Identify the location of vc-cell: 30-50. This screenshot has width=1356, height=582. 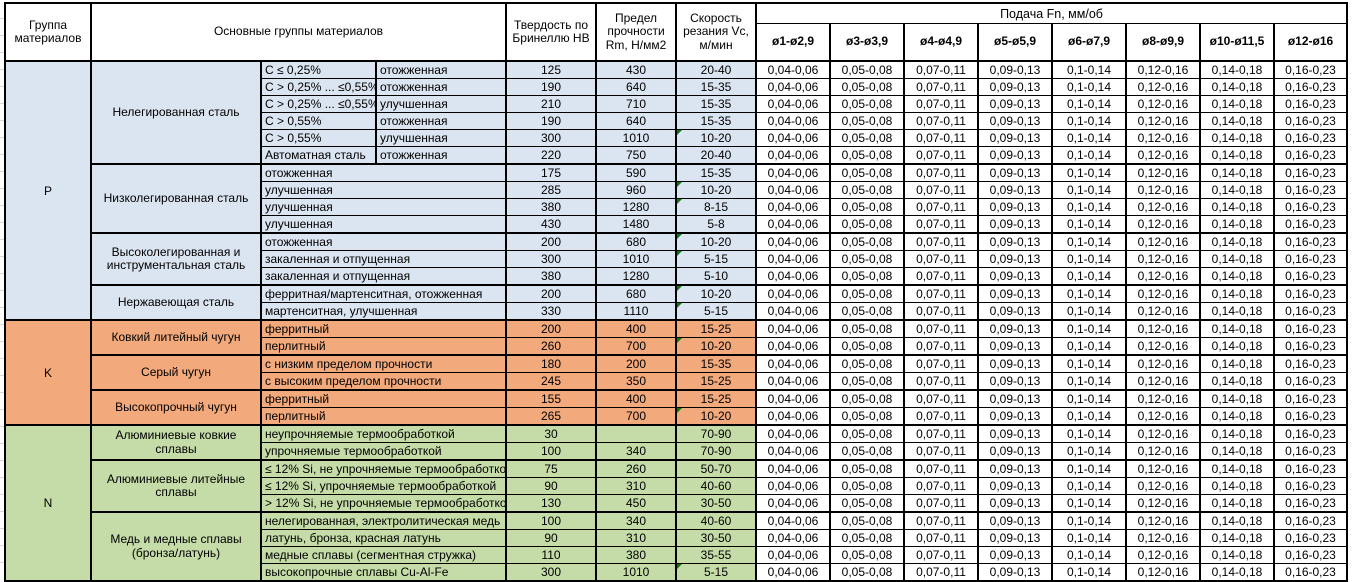
(716, 503).